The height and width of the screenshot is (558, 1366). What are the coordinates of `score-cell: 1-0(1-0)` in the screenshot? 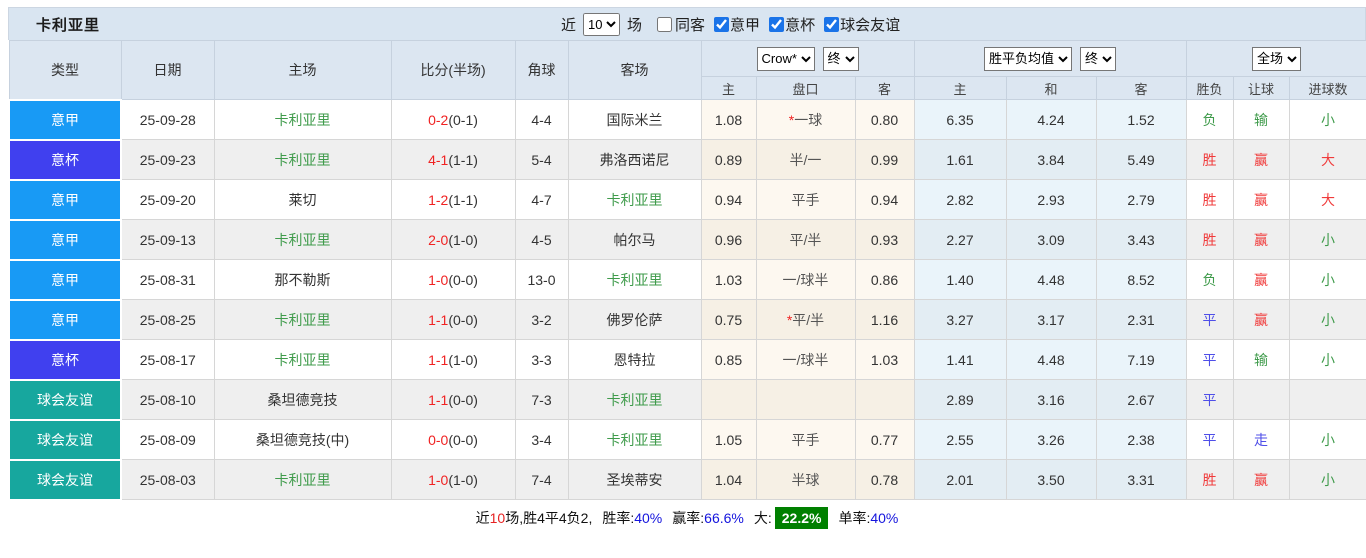 It's located at (453, 479).